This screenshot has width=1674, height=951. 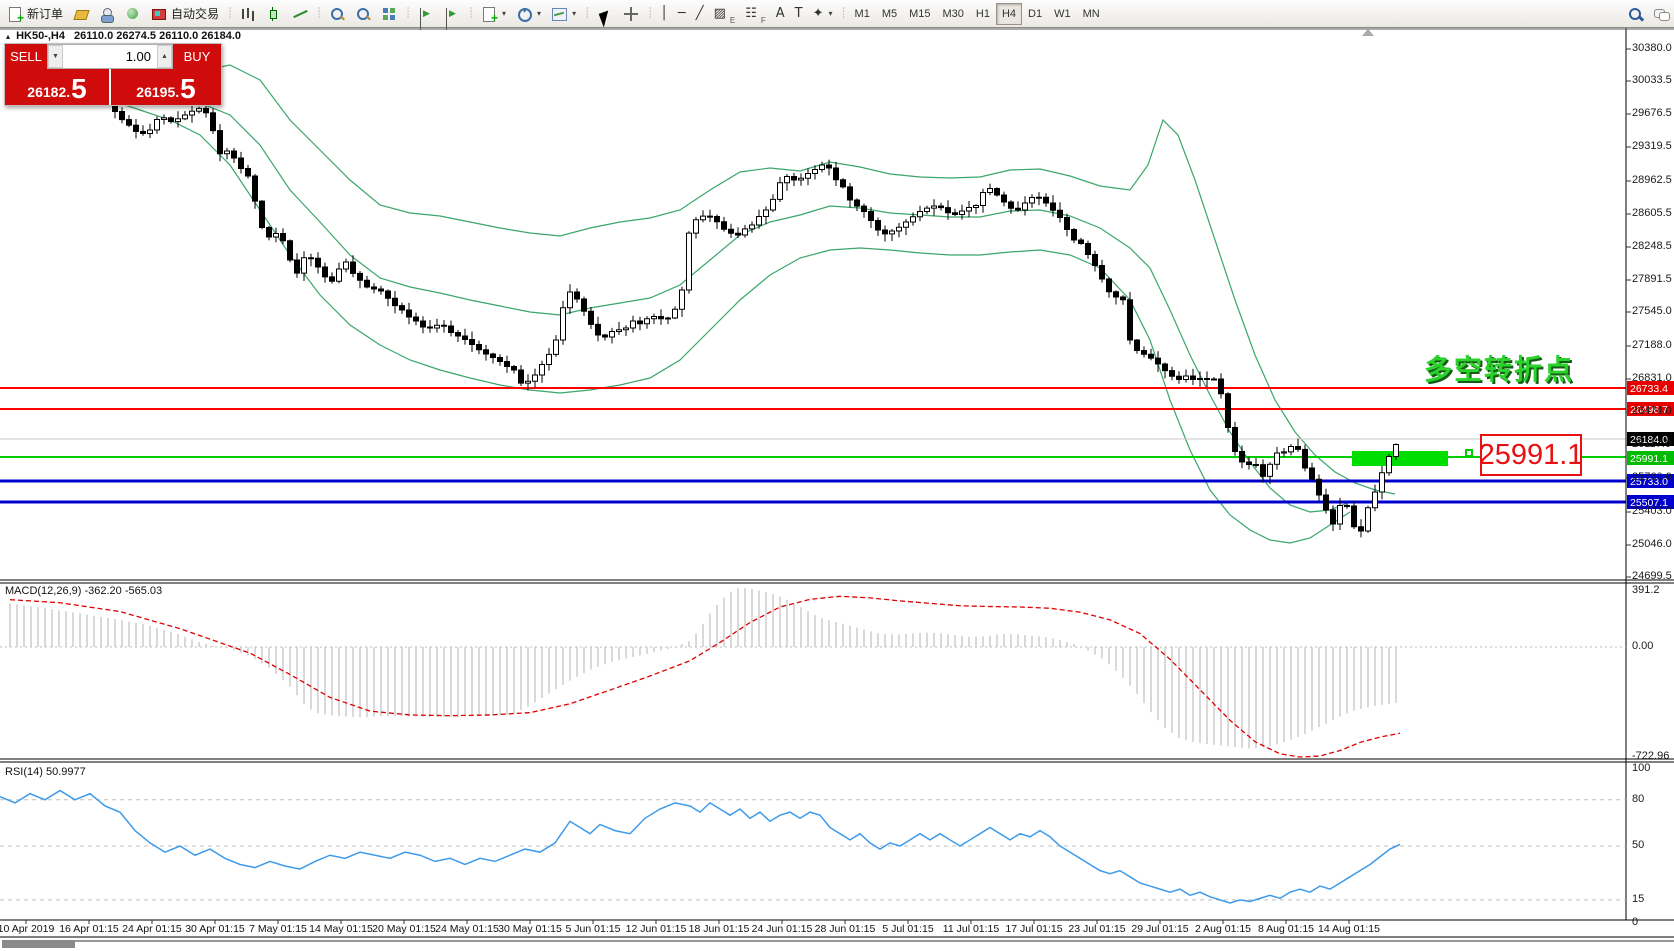 I want to click on bar-chart-button, so click(x=248, y=14).